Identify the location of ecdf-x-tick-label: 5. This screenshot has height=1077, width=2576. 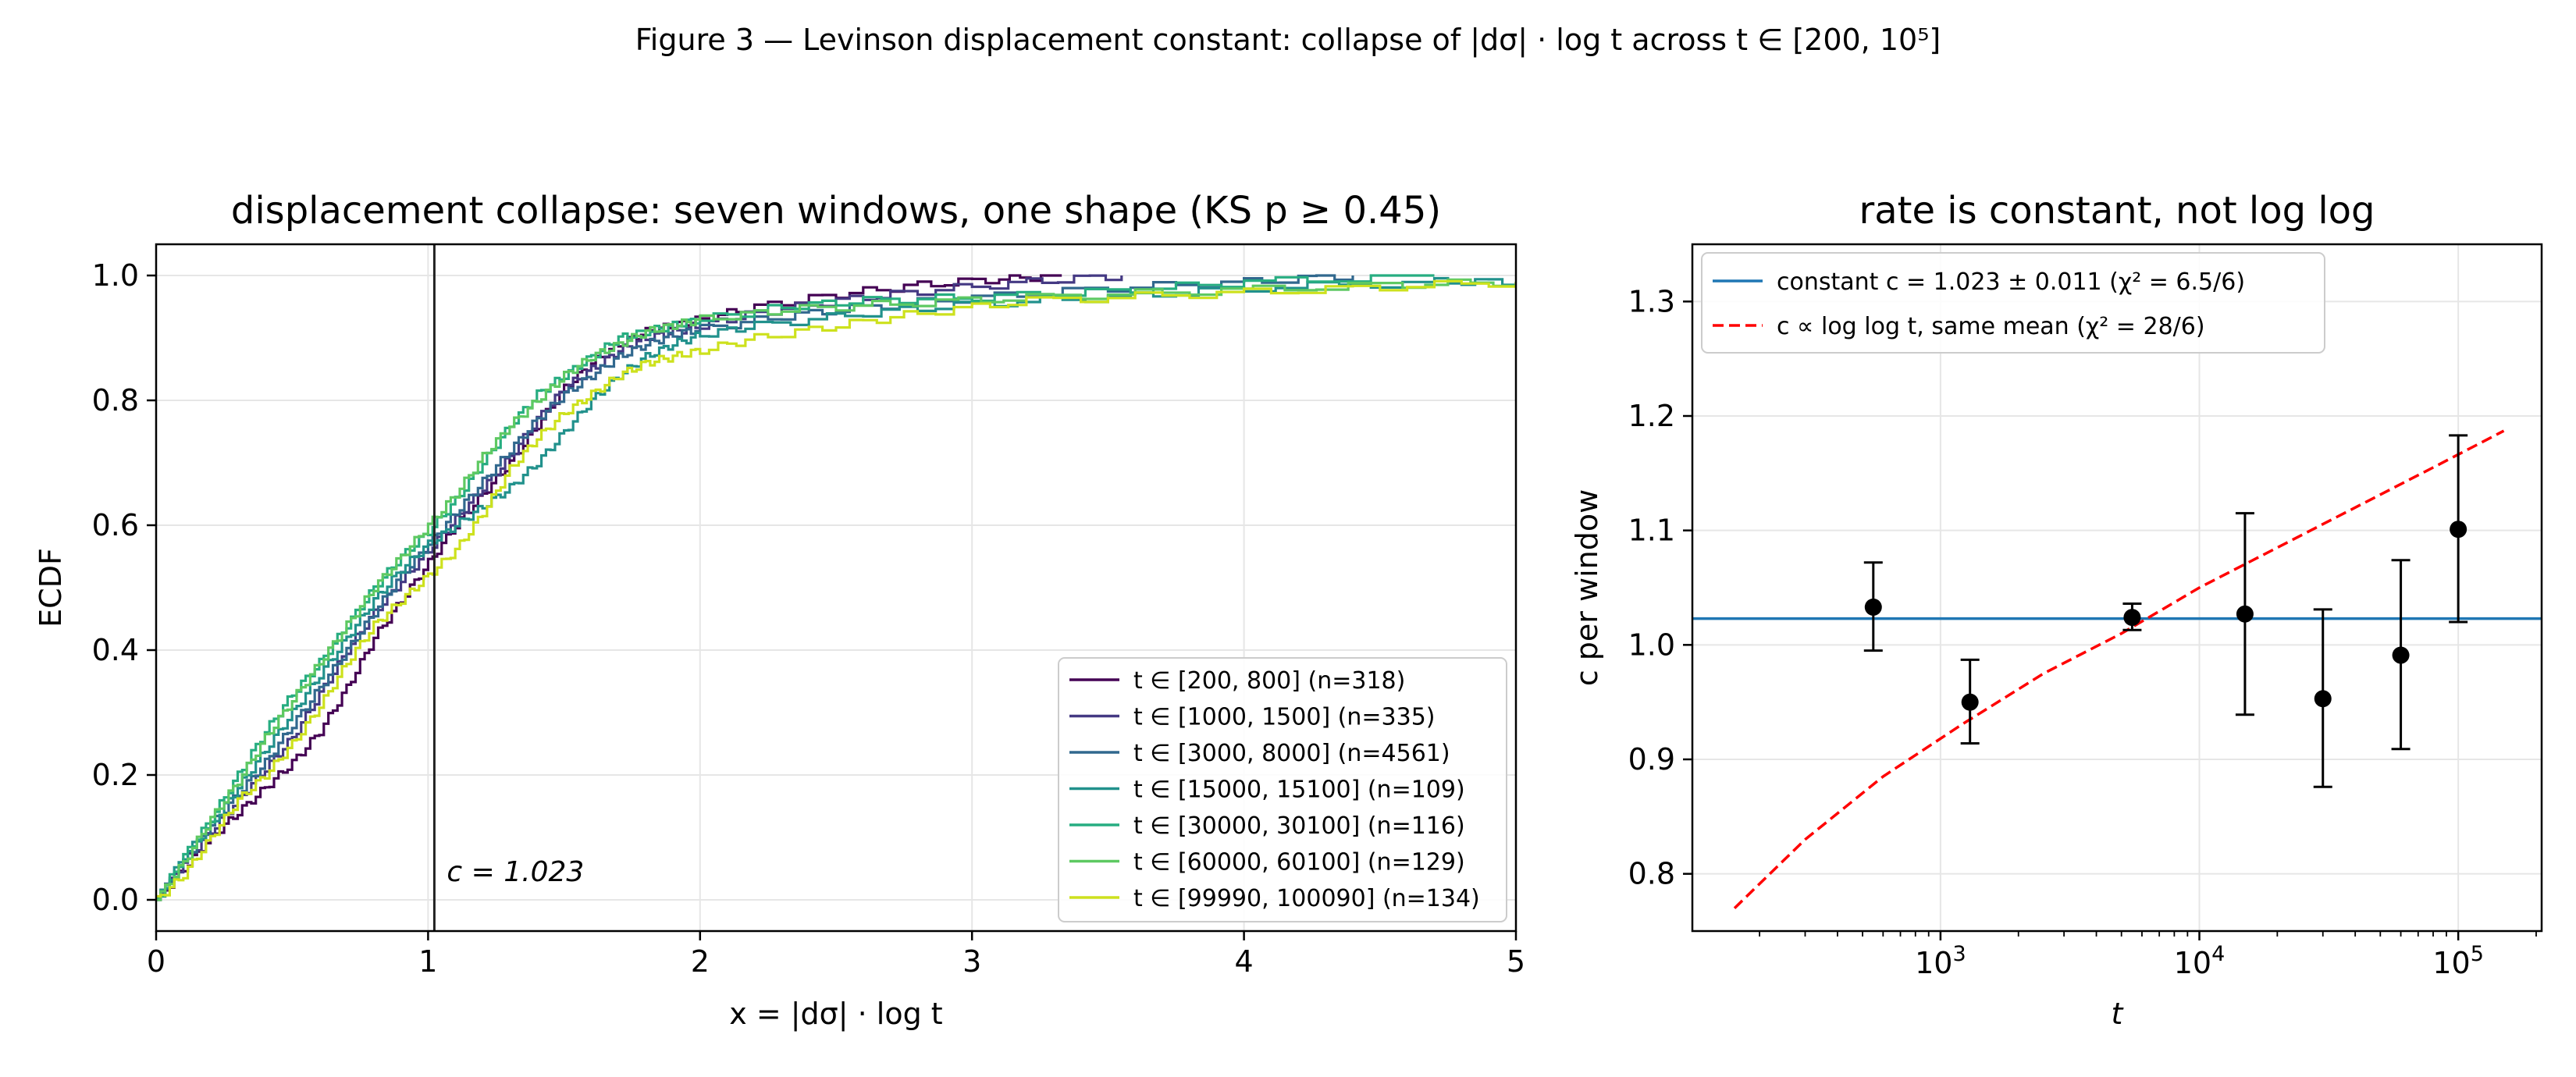
(1516, 961).